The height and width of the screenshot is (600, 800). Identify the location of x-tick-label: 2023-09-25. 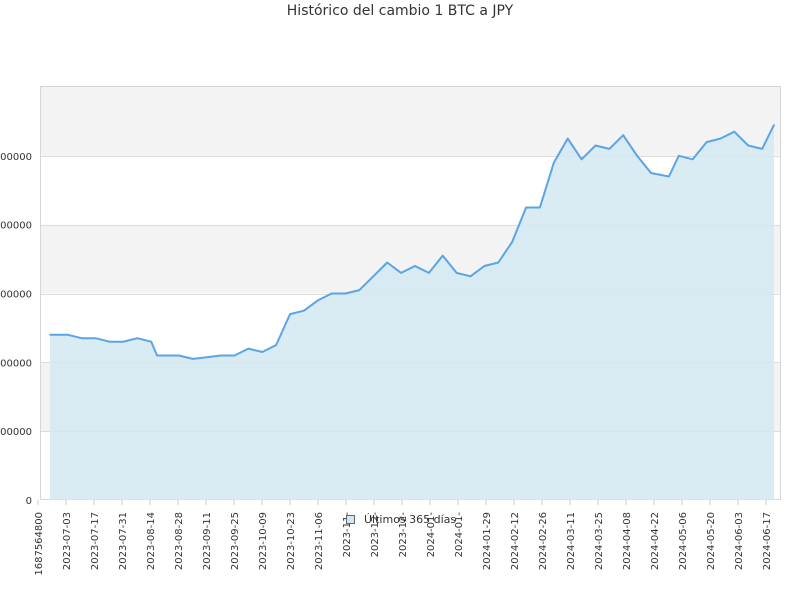
(235, 541).